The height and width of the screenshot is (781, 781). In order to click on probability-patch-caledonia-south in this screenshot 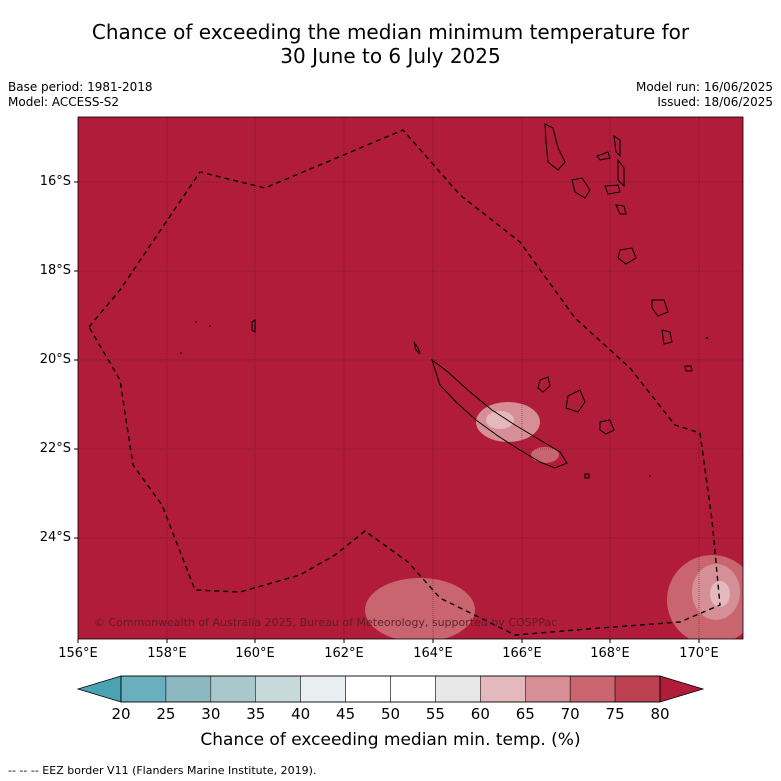, I will do `click(545, 455)`.